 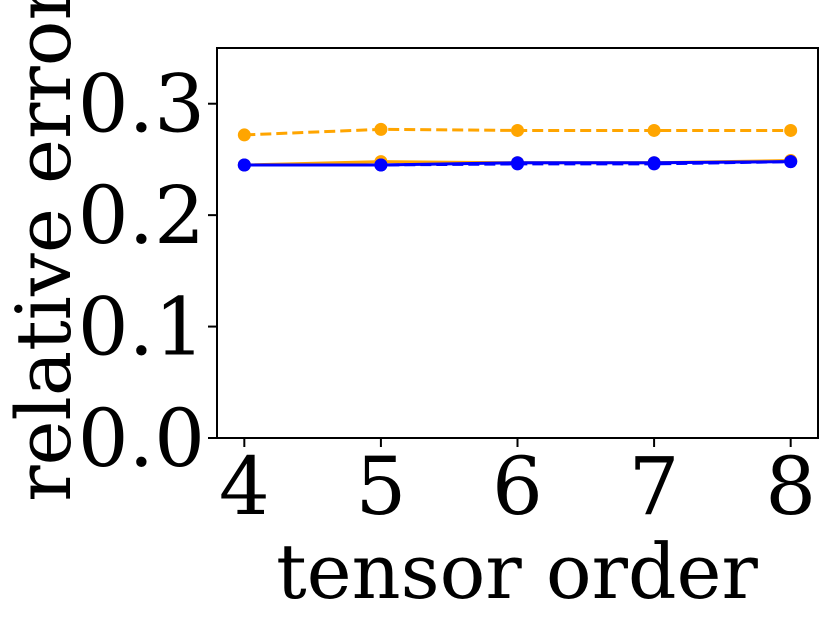 What do you see at coordinates (654, 486) in the screenshot?
I see `x-tick-label: 7` at bounding box center [654, 486].